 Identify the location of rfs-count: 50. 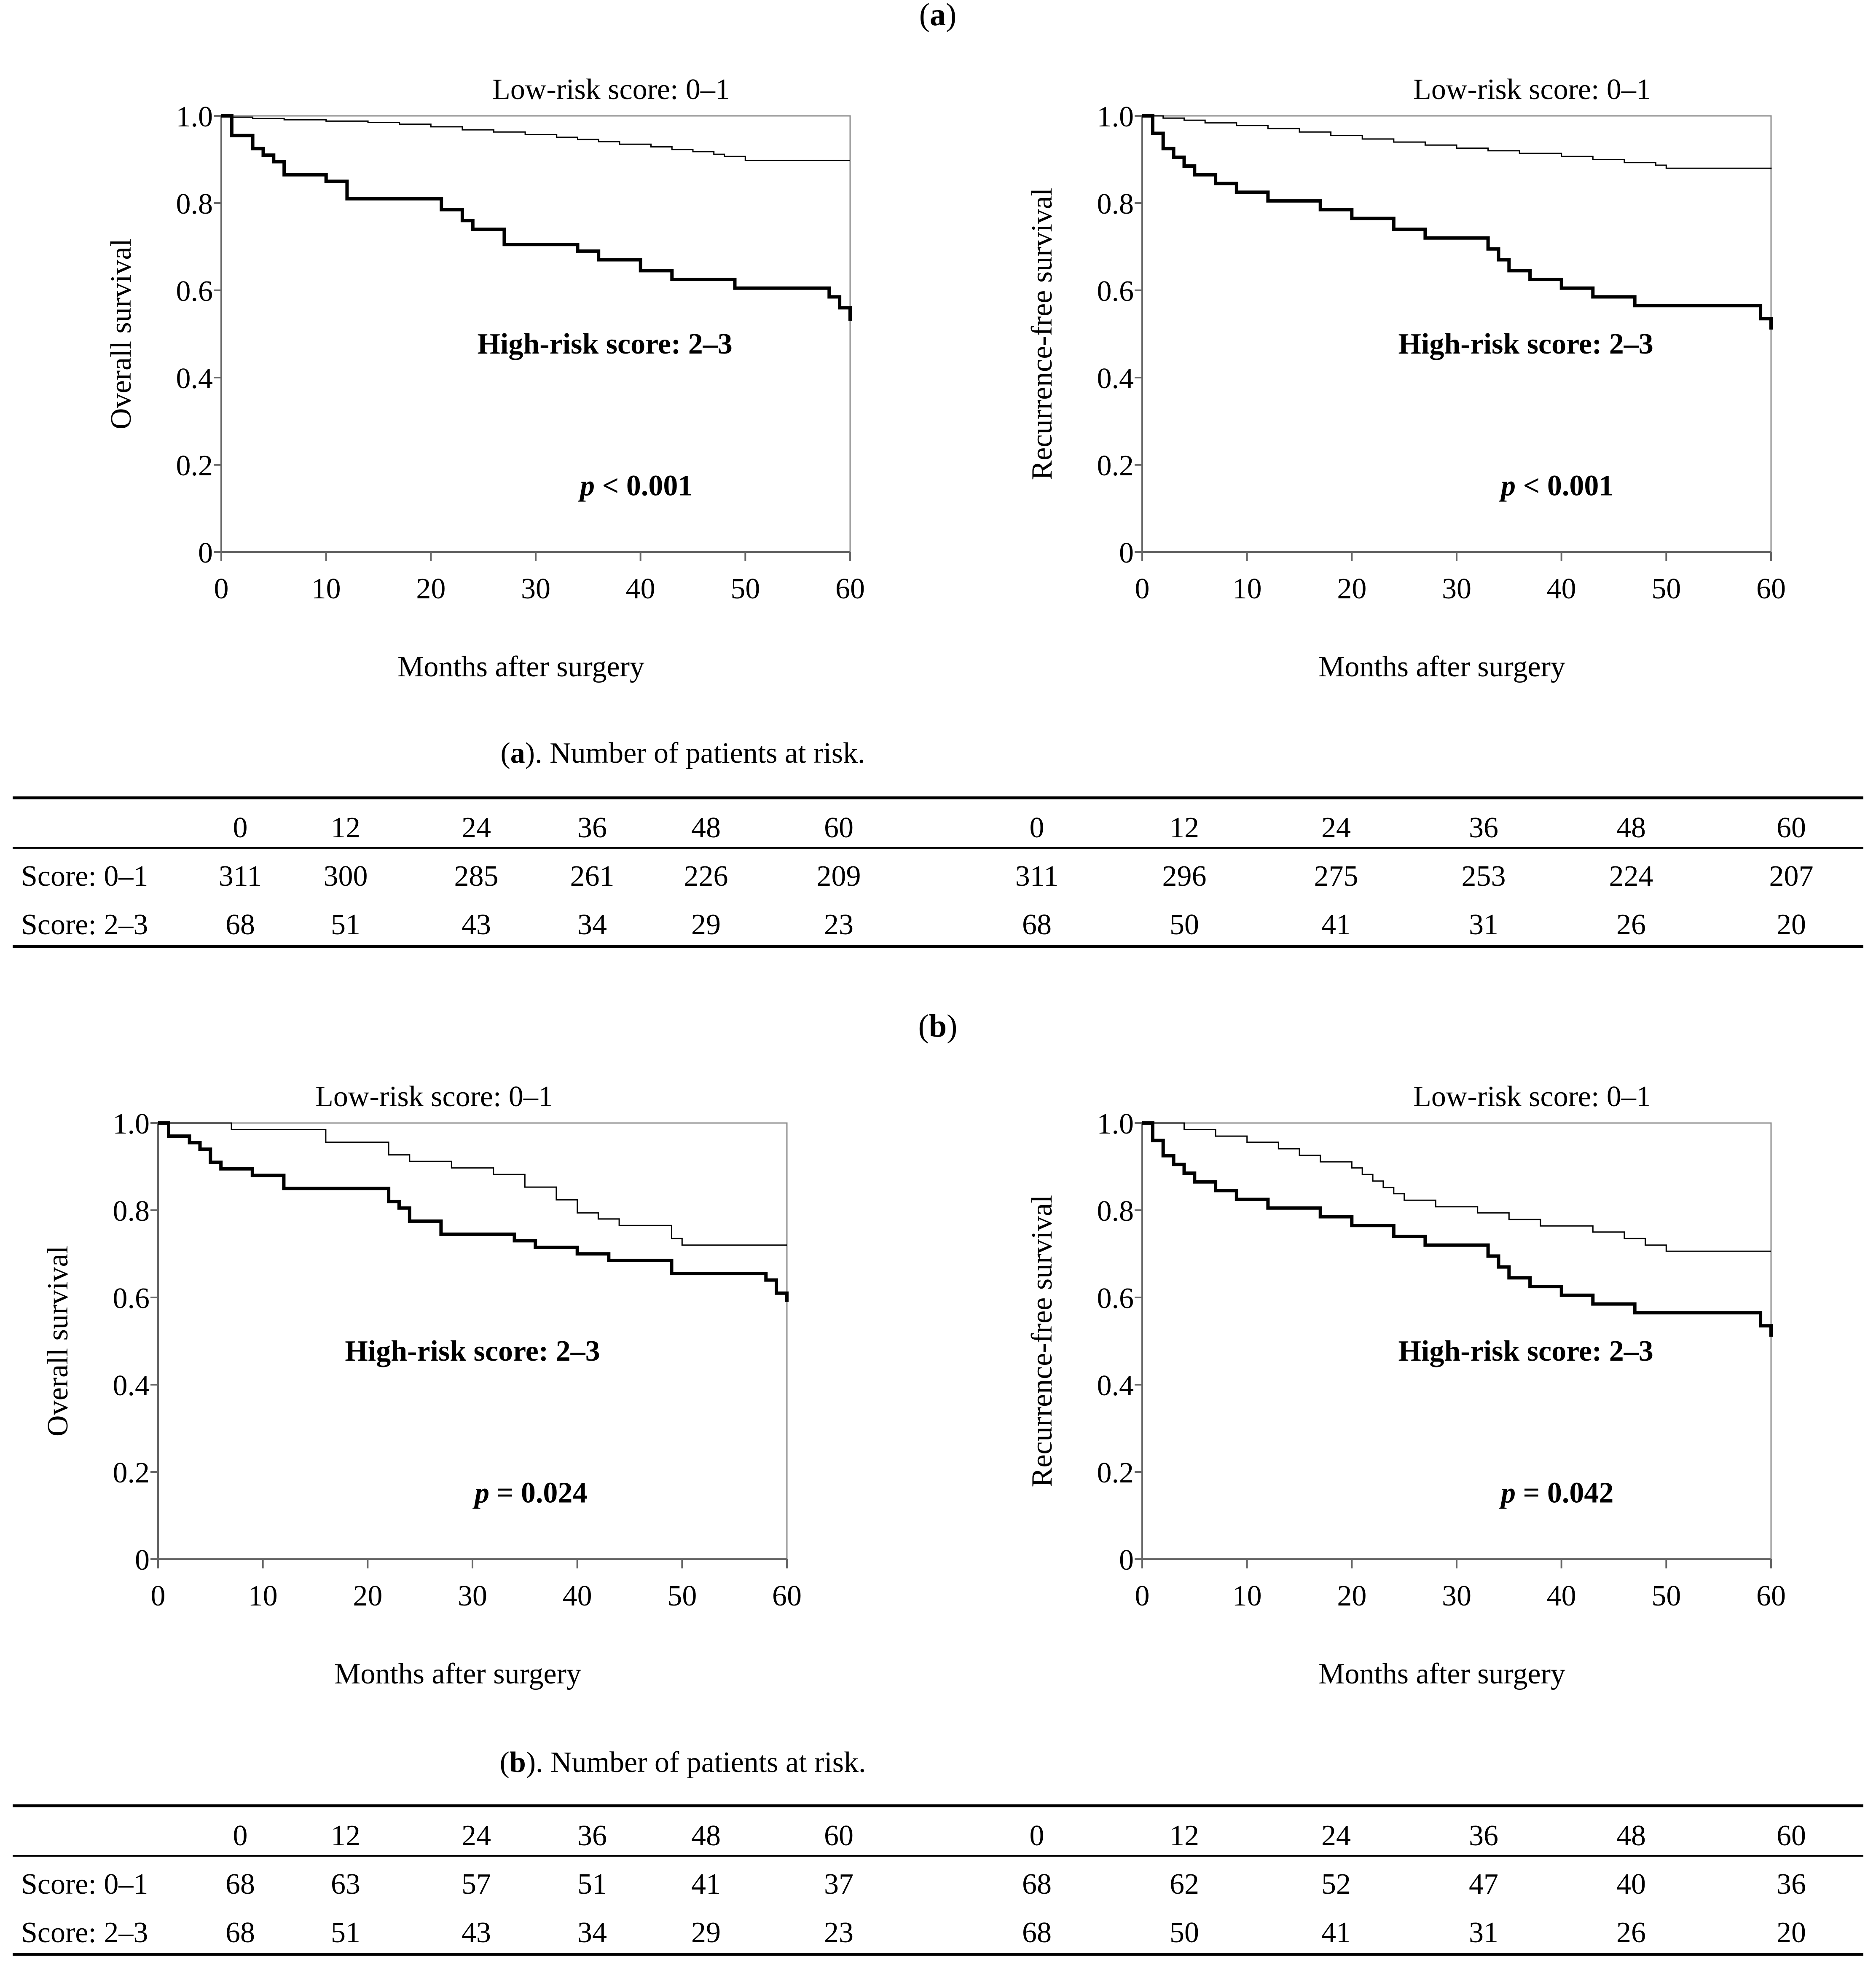
(1184, 1932).